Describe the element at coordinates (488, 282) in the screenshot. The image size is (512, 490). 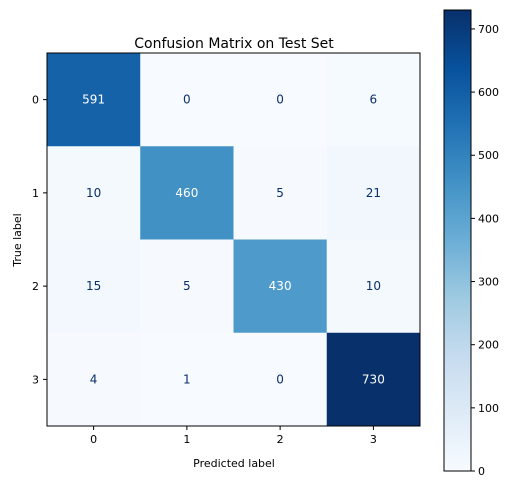
I see `colorbar-tick-label: 300` at that location.